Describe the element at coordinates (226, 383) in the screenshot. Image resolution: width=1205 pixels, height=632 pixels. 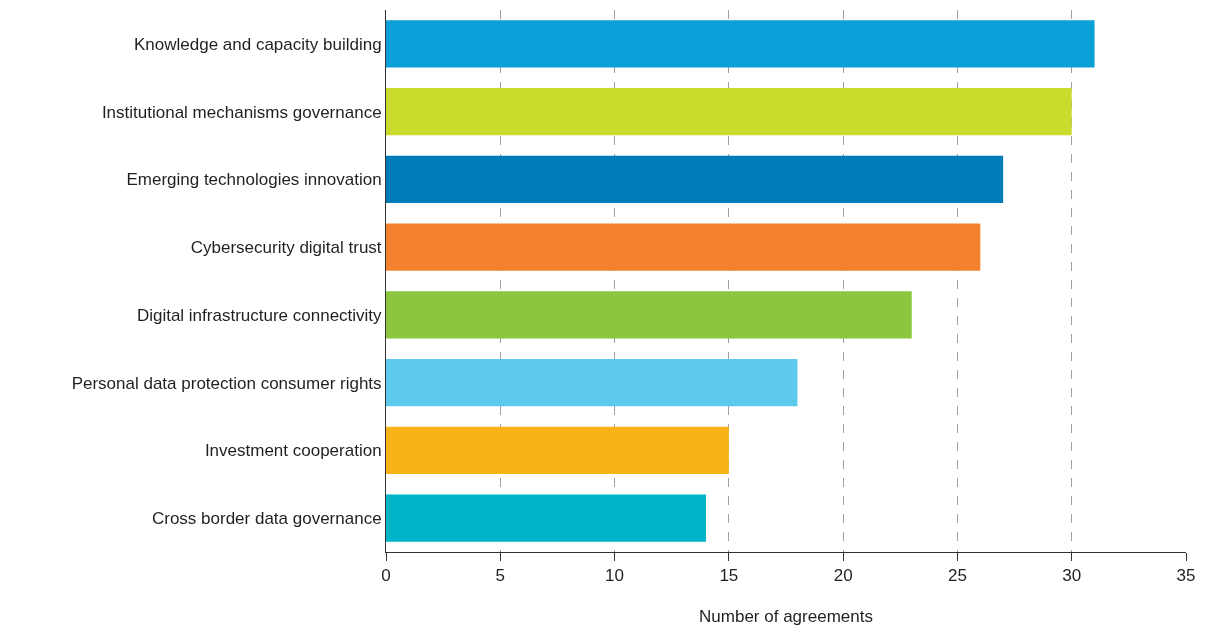
I see `y-tick-label: Personal data protection consumer rights` at that location.